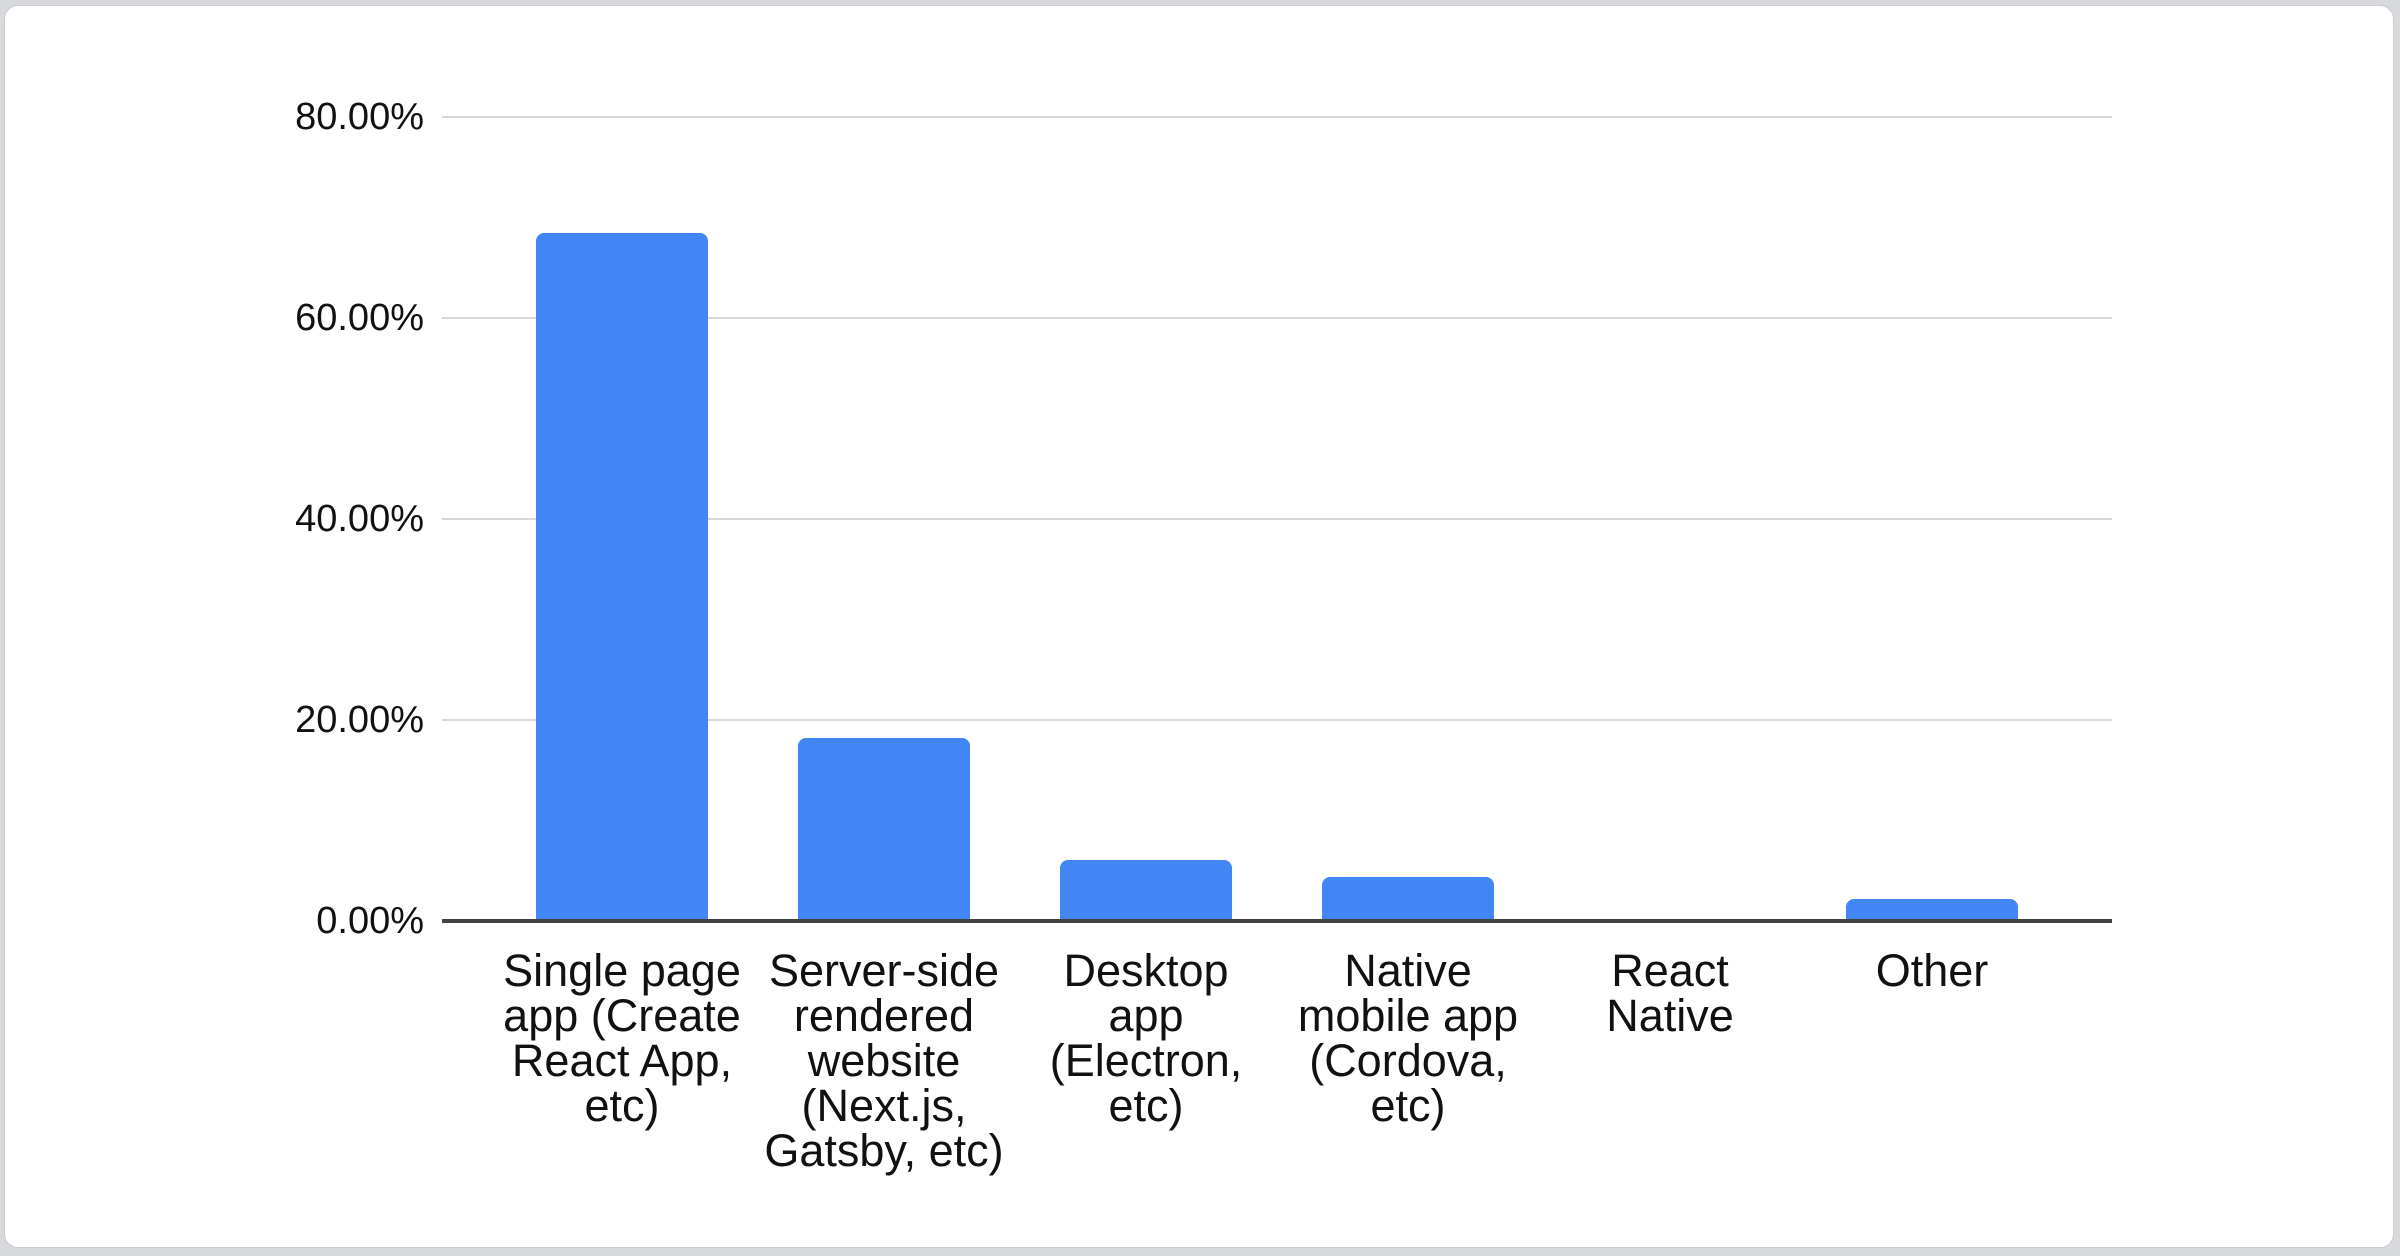  I want to click on y-axis-tick-label: 20.00%, so click(359, 720).